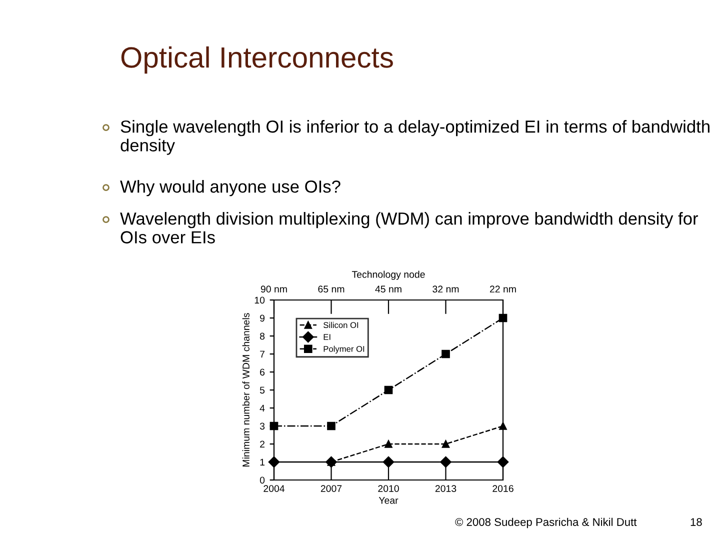  What do you see at coordinates (327, 337) in the screenshot?
I see `legend-label: EI` at bounding box center [327, 337].